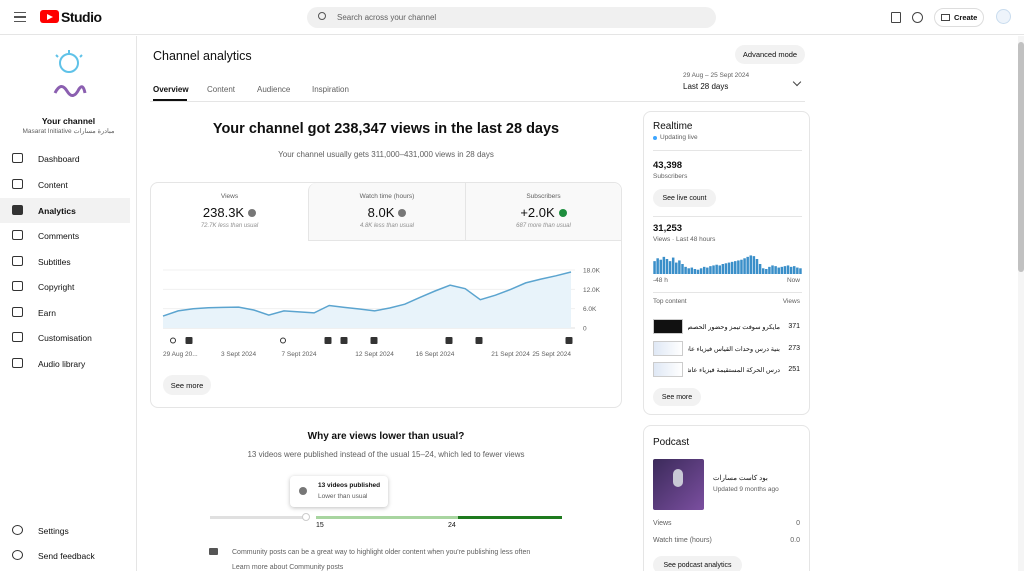 This screenshot has width=1024, height=571. What do you see at coordinates (221, 89) in the screenshot?
I see `tab: Content` at bounding box center [221, 89].